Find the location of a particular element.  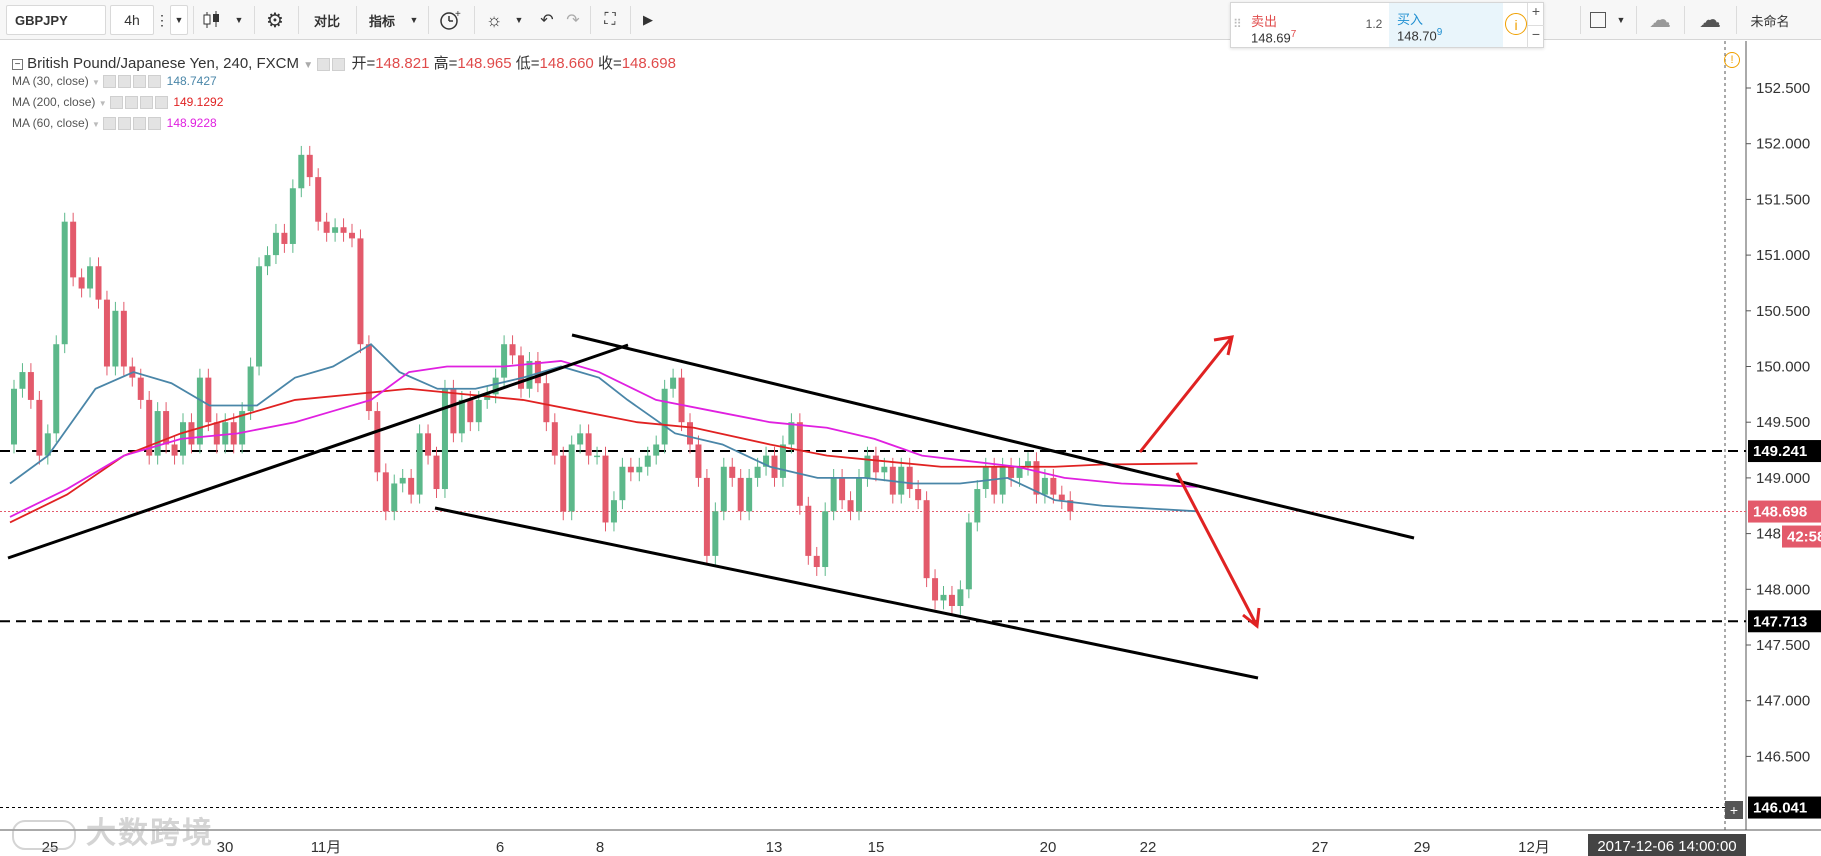

time-tick-label: 11月 is located at coordinates (326, 847).